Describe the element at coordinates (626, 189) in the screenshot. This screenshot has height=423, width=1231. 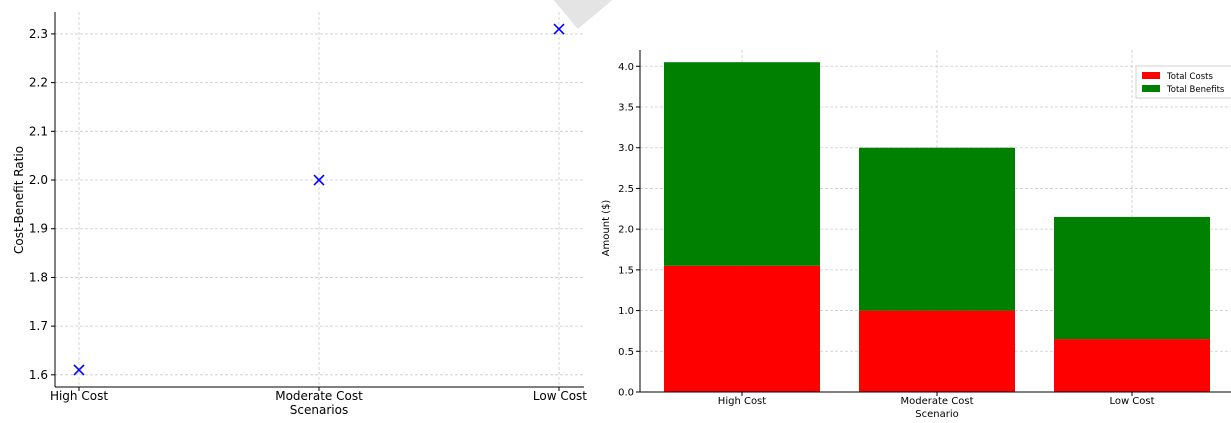
I see `y-tick-label: 2.5` at that location.